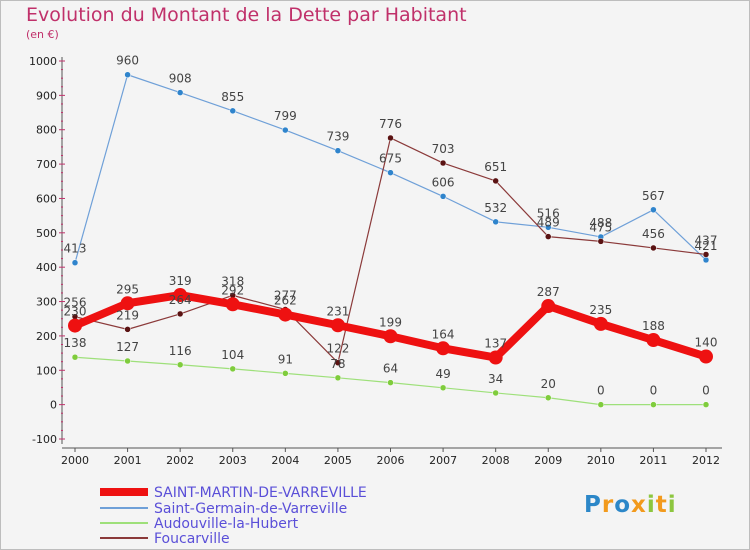 The width and height of the screenshot is (750, 550). I want to click on data-label: 421, so click(706, 246).